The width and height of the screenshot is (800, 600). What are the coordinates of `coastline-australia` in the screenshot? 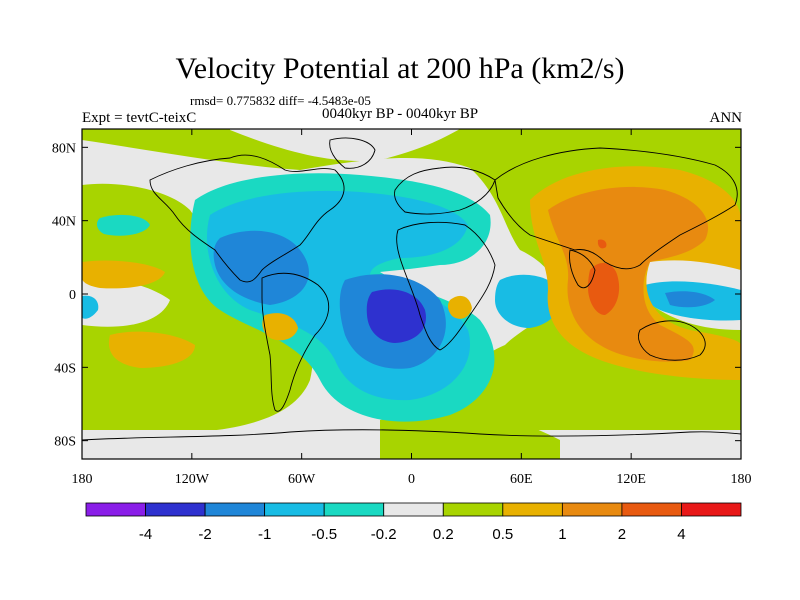 It's located at (672, 340).